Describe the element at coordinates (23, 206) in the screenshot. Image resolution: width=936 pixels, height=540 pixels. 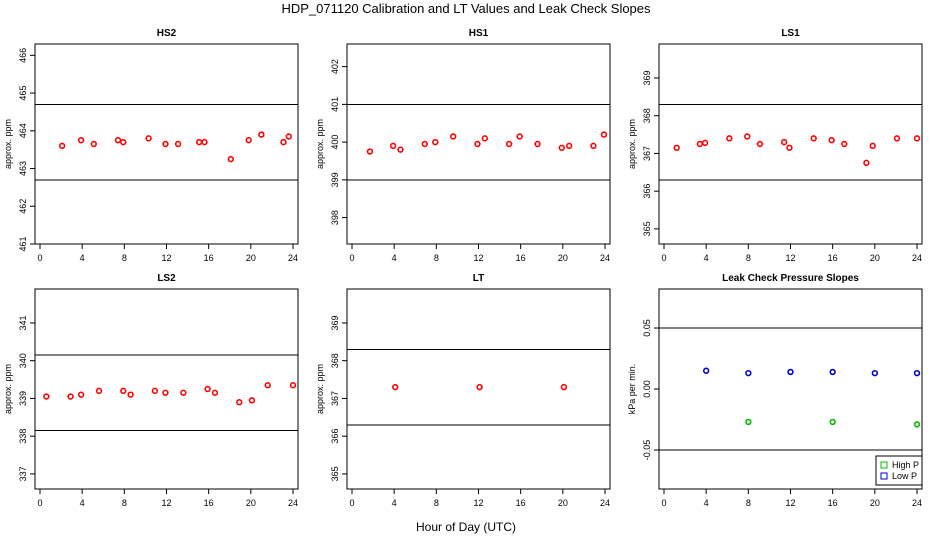
I see `y-tick-label: 462` at that location.